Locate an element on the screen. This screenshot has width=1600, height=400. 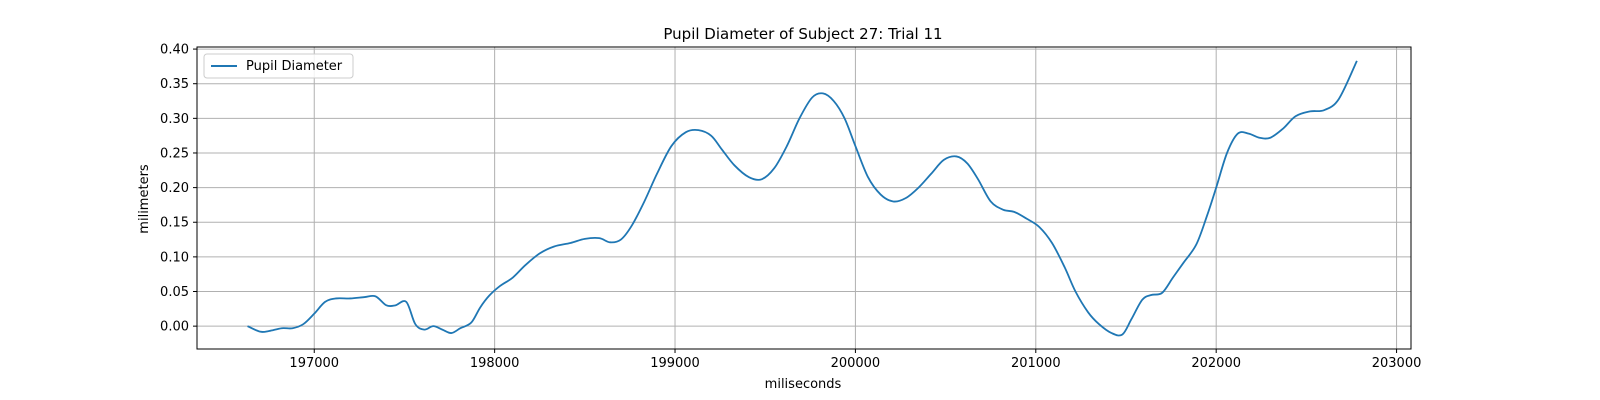
x-tick-label: 203000 is located at coordinates (1397, 363).